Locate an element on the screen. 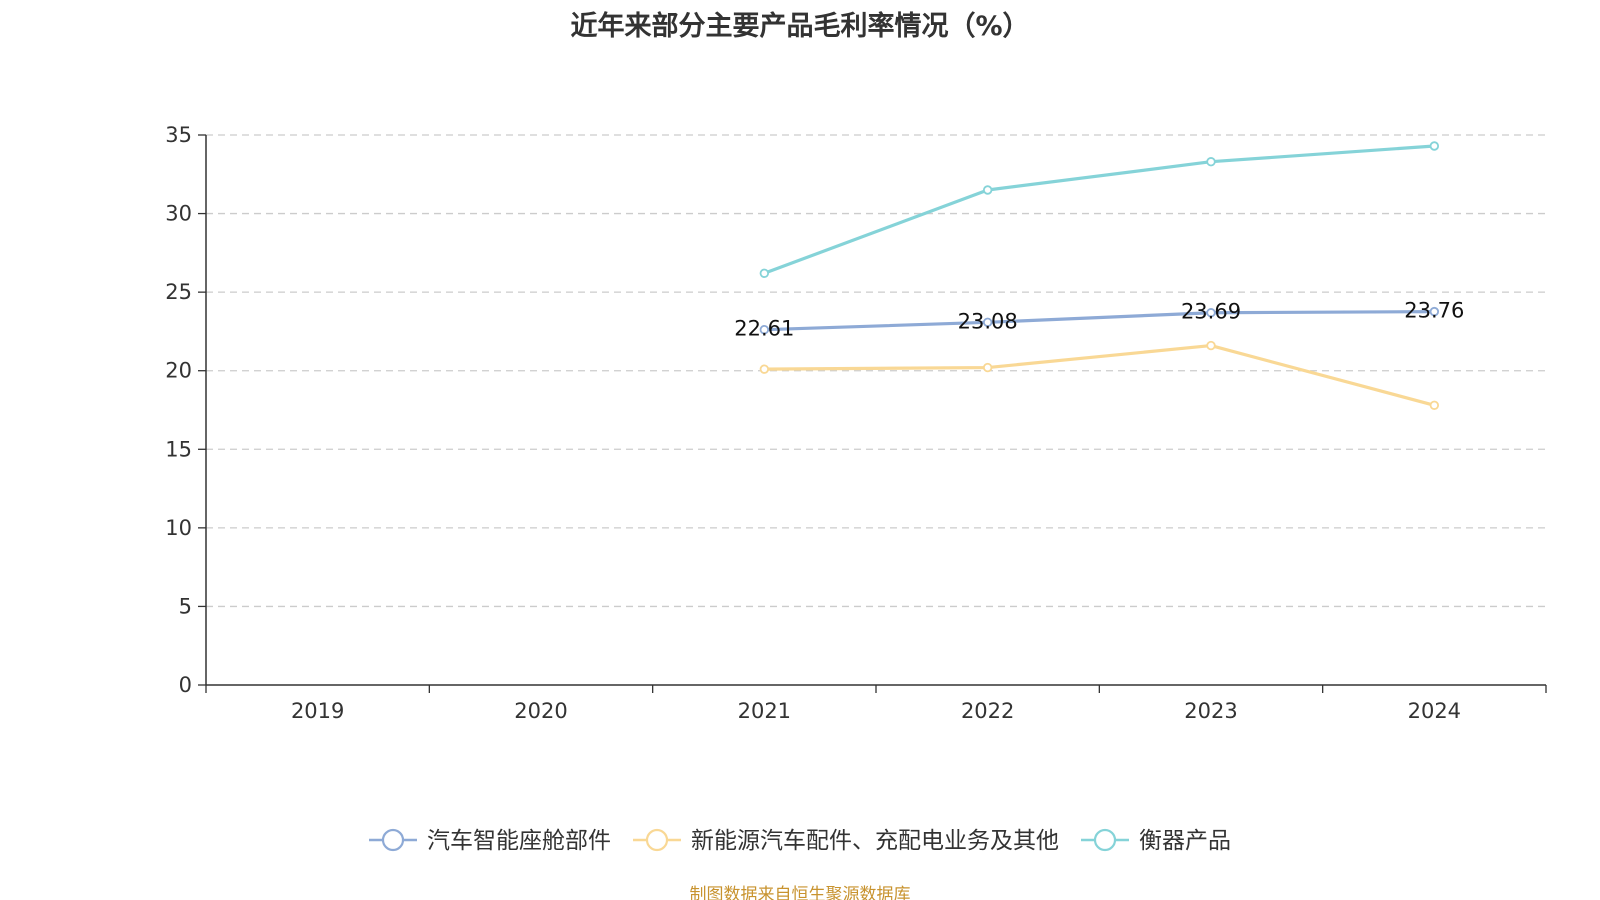 The width and height of the screenshot is (1600, 900). legend-label: 衡器产品 is located at coordinates (1185, 841).